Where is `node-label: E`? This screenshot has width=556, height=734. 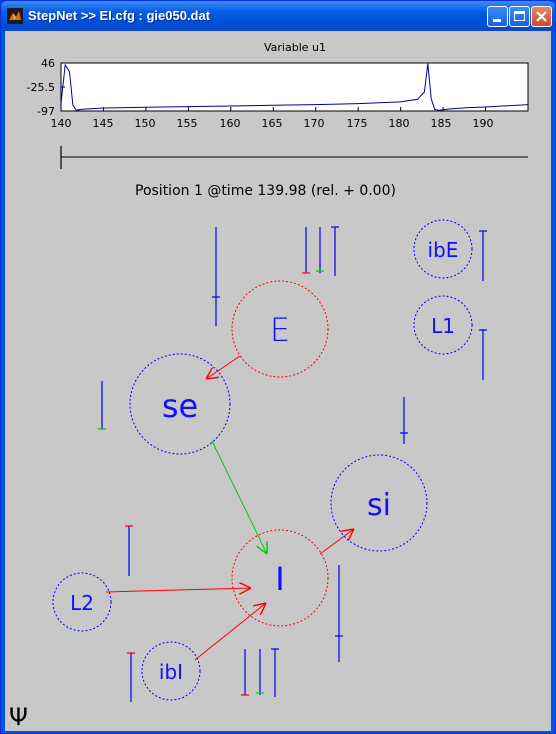 node-label: E is located at coordinates (280, 330).